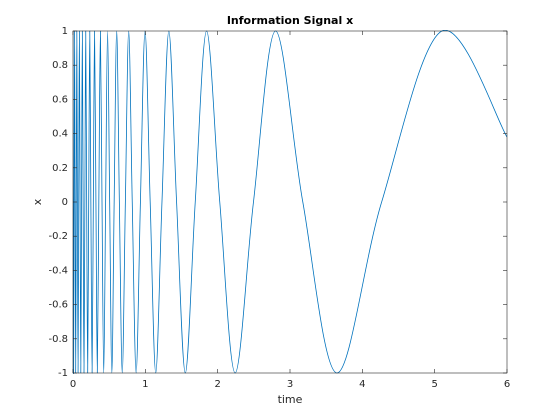  Describe the element at coordinates (145, 384) in the screenshot. I see `x-tick-label: 1` at that location.